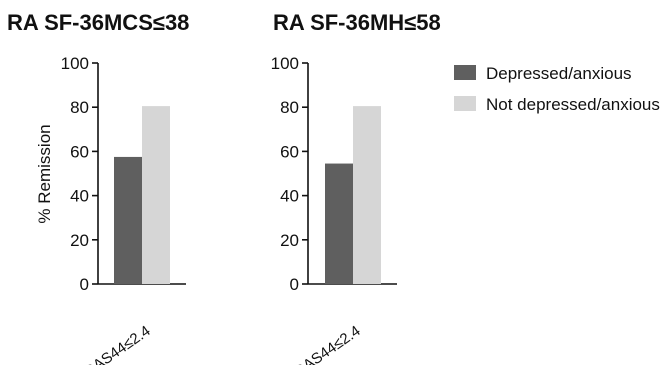 Image resolution: width=670 pixels, height=365 pixels. What do you see at coordinates (357, 22) in the screenshot?
I see `chart-title: RA SF-36MH≤58` at bounding box center [357, 22].